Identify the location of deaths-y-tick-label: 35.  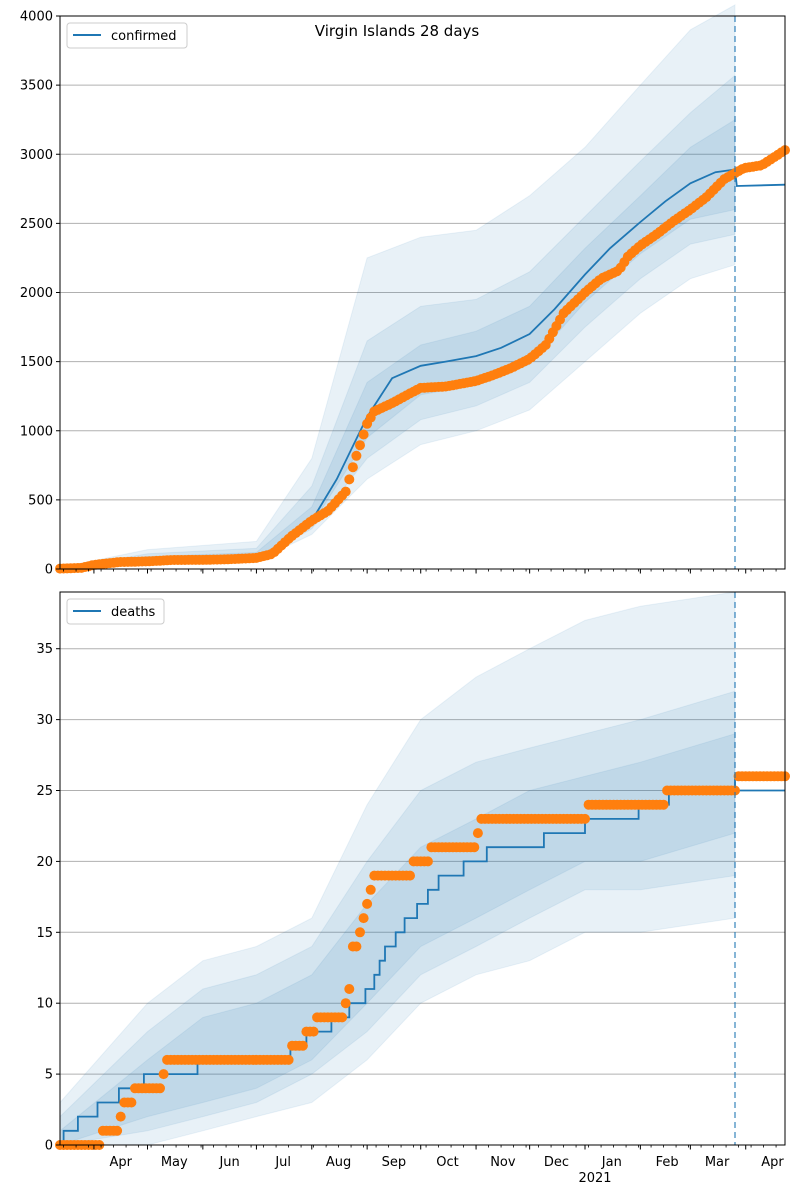
(44, 649).